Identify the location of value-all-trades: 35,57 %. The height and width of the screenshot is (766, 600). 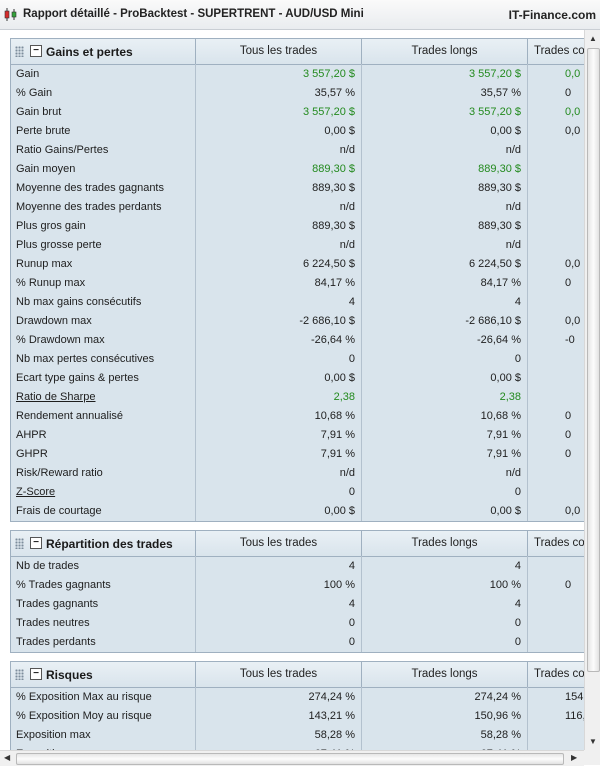
(334, 93).